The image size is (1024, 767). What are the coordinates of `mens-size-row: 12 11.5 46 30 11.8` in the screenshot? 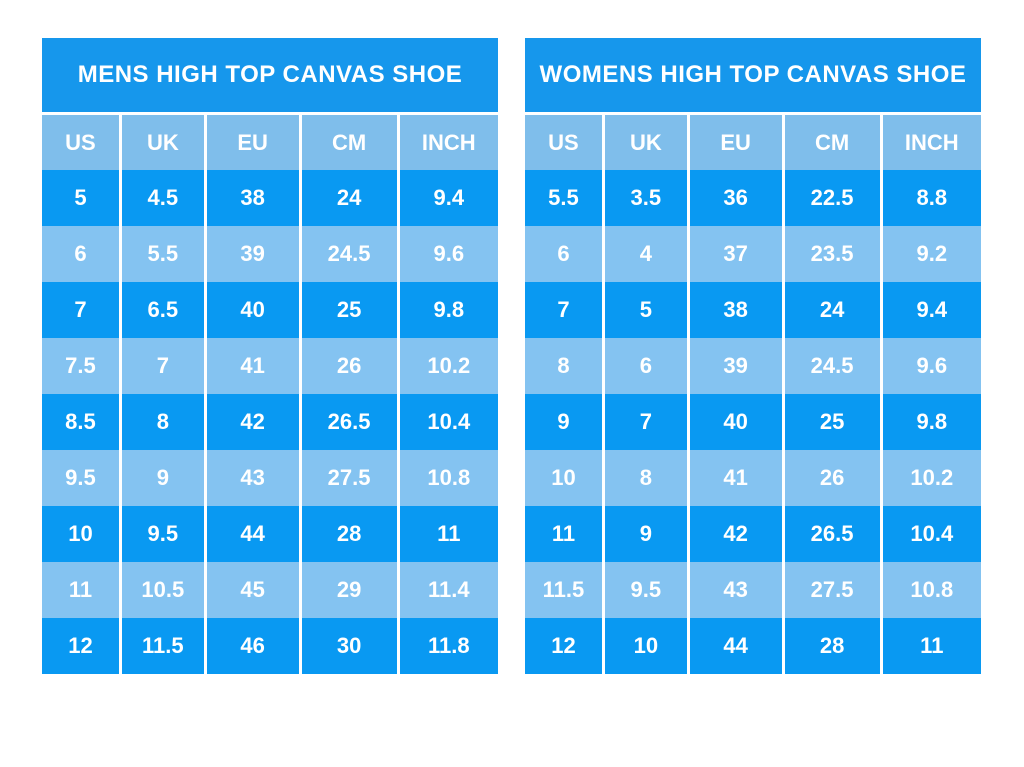 It's located at (270, 646).